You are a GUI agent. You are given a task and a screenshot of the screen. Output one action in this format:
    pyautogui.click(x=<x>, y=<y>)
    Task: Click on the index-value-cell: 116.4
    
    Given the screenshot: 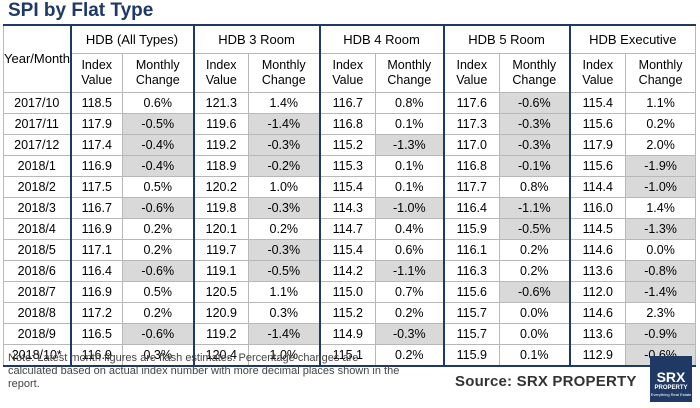 What is the action you would take?
    pyautogui.click(x=96, y=271)
    